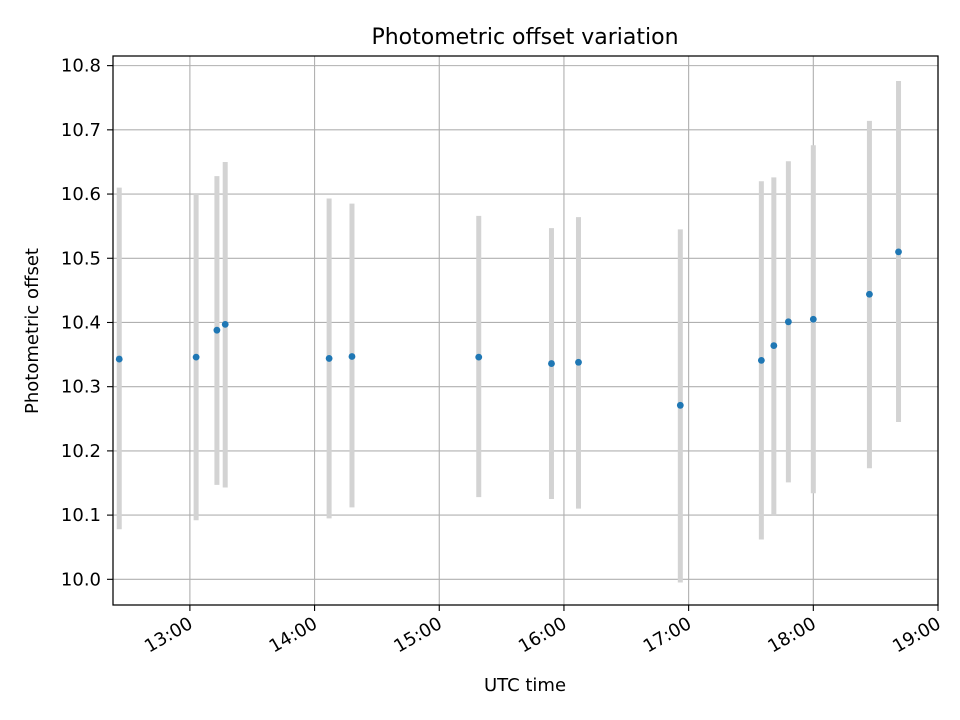 The image size is (960, 720). I want to click on y-tick-label: 10.1, so click(81, 515).